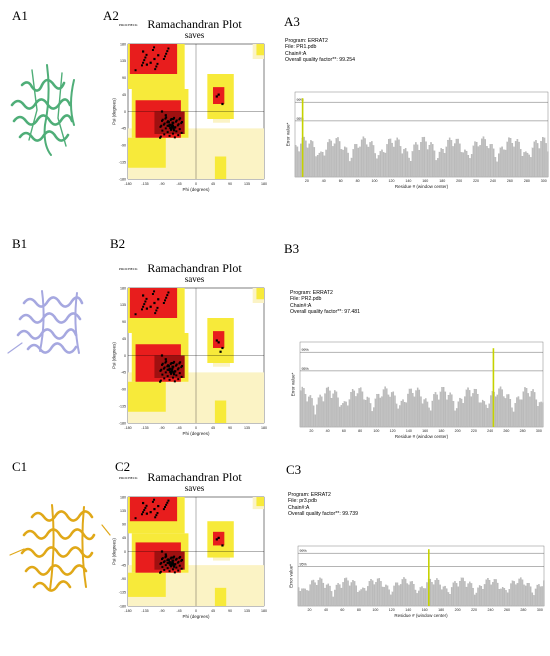 This screenshot has height=656, width=550. Describe the element at coordinates (144, 611) in the screenshot. I see `rama-xtick-label: -135` at that location.